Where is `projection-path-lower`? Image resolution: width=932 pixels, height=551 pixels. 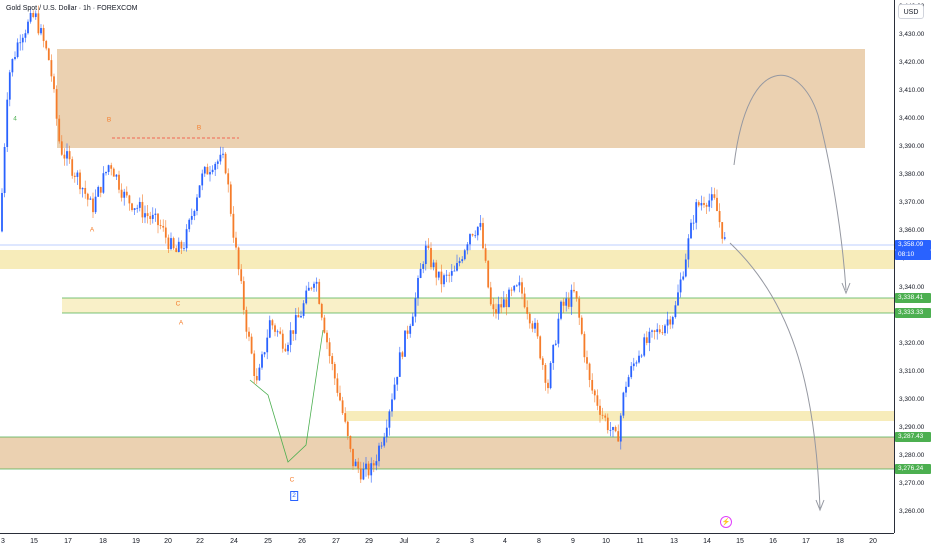 projection-path-lower is located at coordinates (775, 375).